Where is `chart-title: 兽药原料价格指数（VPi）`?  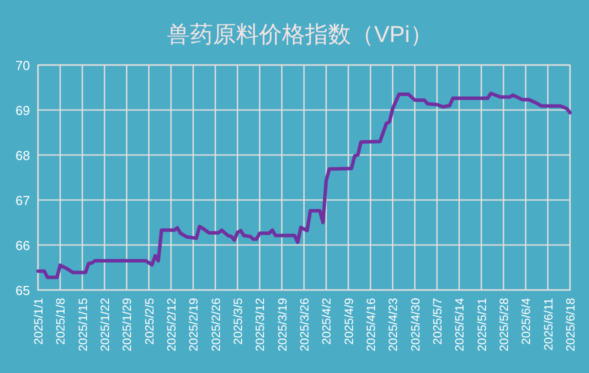 chart-title: 兽药原料价格指数（VPi） is located at coordinates (300, 34).